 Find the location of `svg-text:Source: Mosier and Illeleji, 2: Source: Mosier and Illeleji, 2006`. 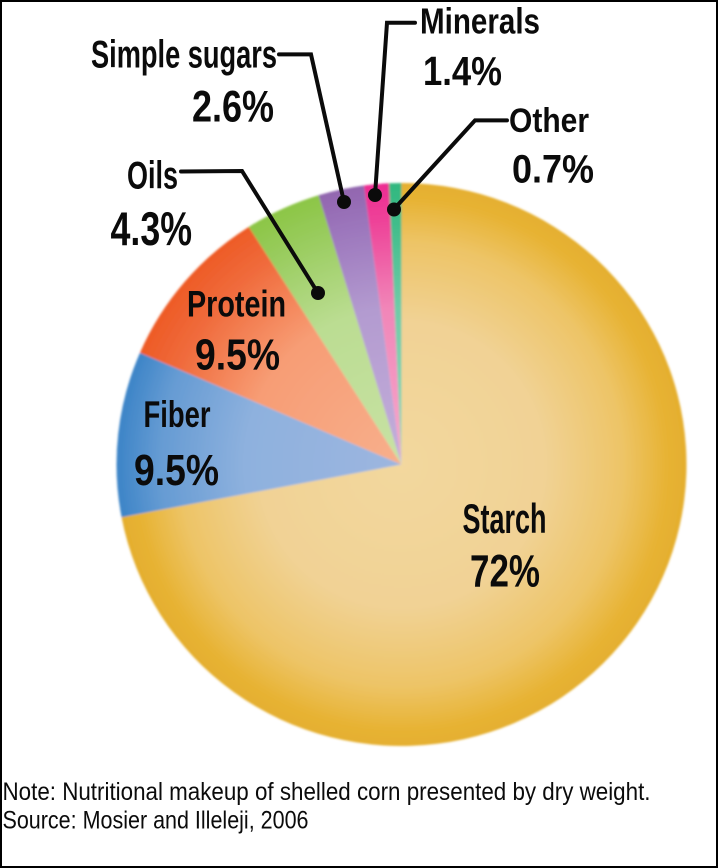

svg-text:Source: Mosier and Illeleji, 2: Source: Mosier and Illeleji, 2006 is located at coordinates (156, 821).